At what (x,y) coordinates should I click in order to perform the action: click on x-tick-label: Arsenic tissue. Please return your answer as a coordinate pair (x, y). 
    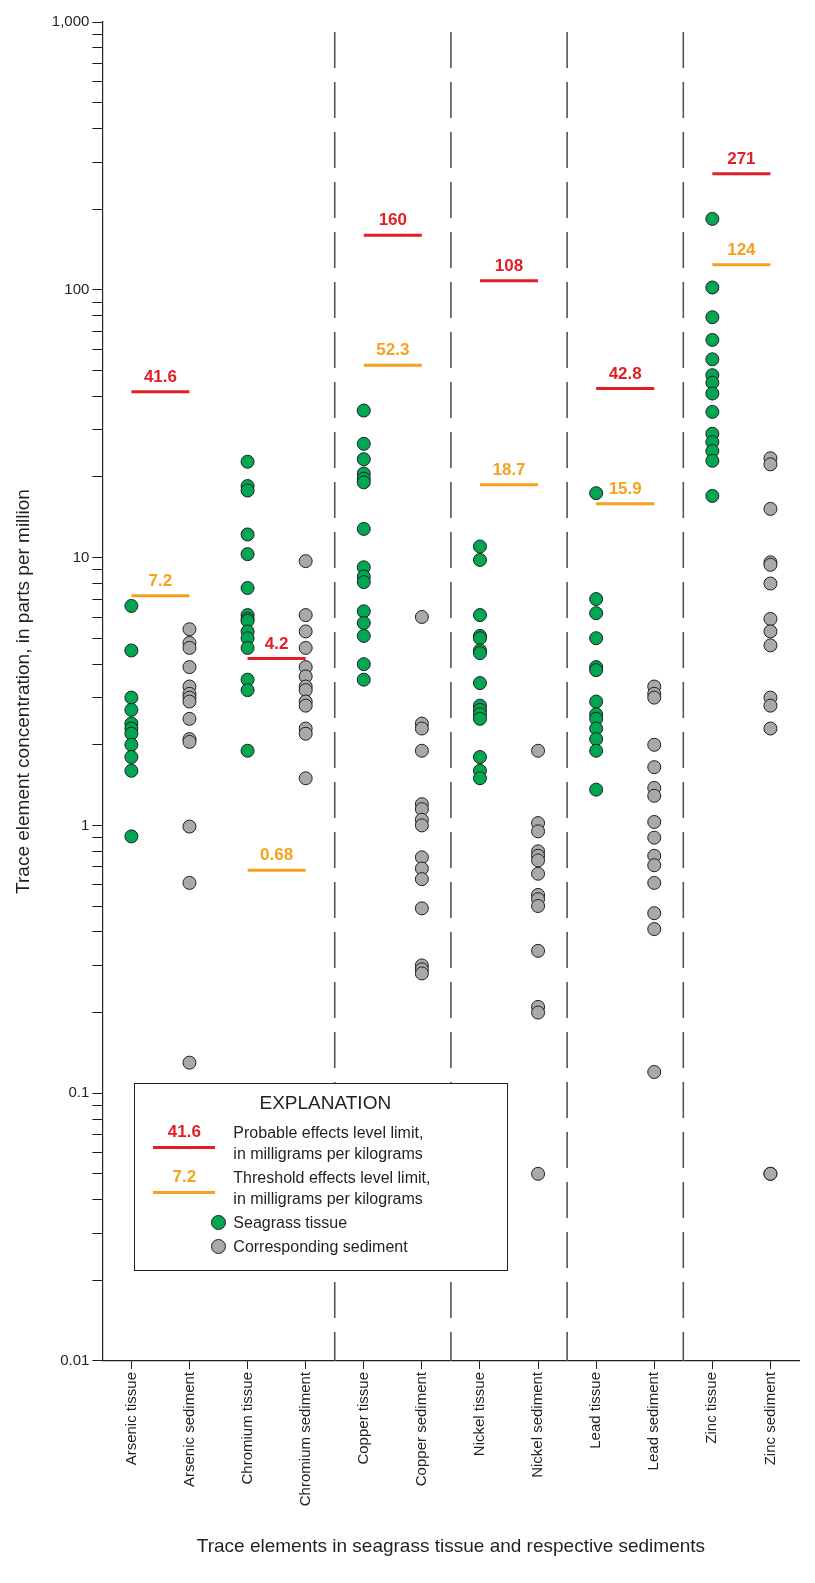
    Looking at the image, I should click on (130, 1418).